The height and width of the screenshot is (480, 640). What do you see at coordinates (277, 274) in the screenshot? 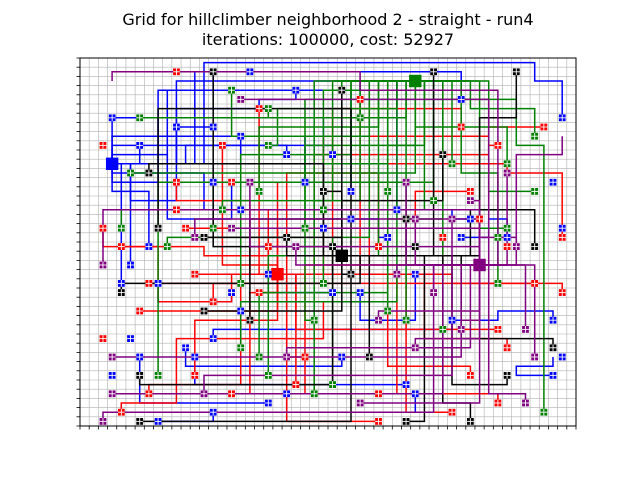
I see `gate-red` at bounding box center [277, 274].